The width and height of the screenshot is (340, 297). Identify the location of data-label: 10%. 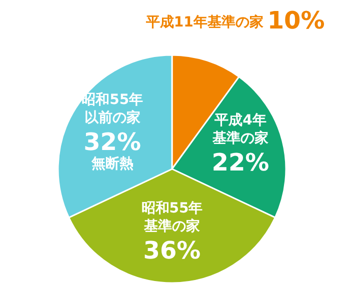
(296, 20).